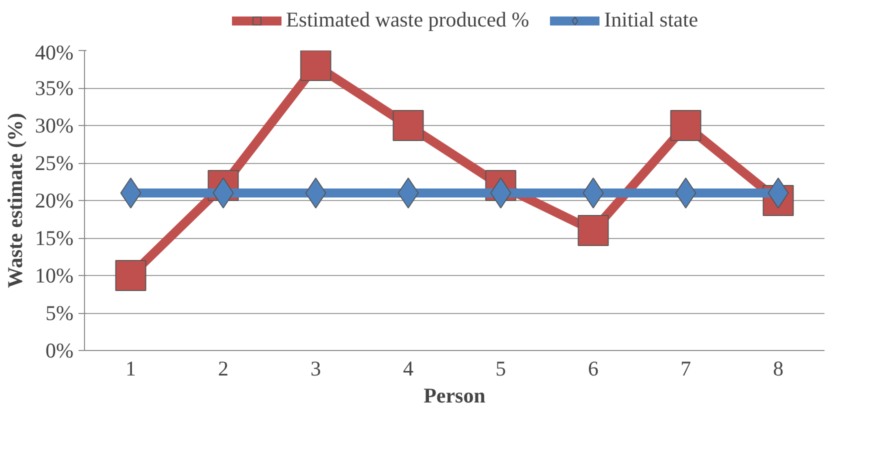  What do you see at coordinates (60, 350) in the screenshot?
I see `y-tick-label: 0%` at bounding box center [60, 350].